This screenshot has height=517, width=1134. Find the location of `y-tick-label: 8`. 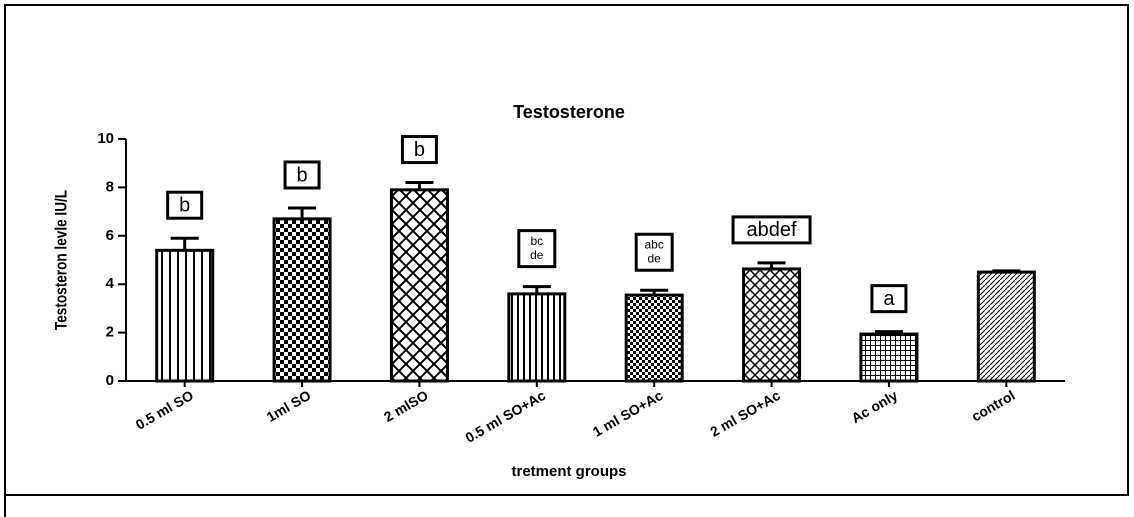

y-tick-label: 8 is located at coordinates (110, 186).